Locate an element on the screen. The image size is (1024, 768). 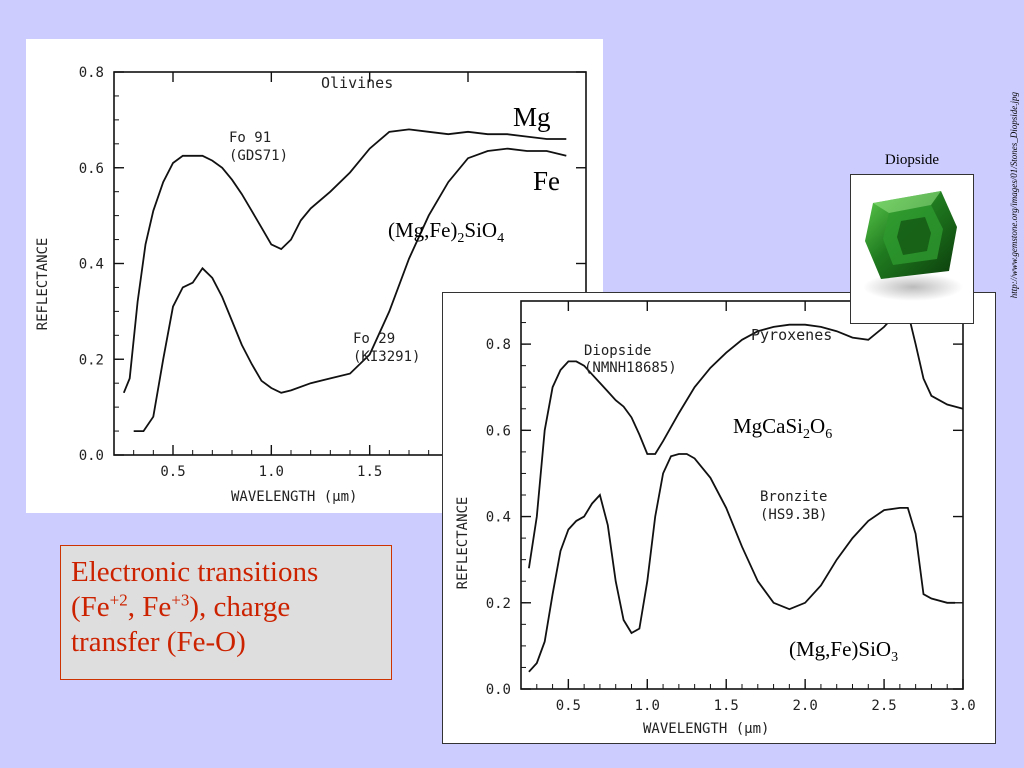
olivine-series-label-fo29-line2: (KI3291) is located at coordinates (386, 357).